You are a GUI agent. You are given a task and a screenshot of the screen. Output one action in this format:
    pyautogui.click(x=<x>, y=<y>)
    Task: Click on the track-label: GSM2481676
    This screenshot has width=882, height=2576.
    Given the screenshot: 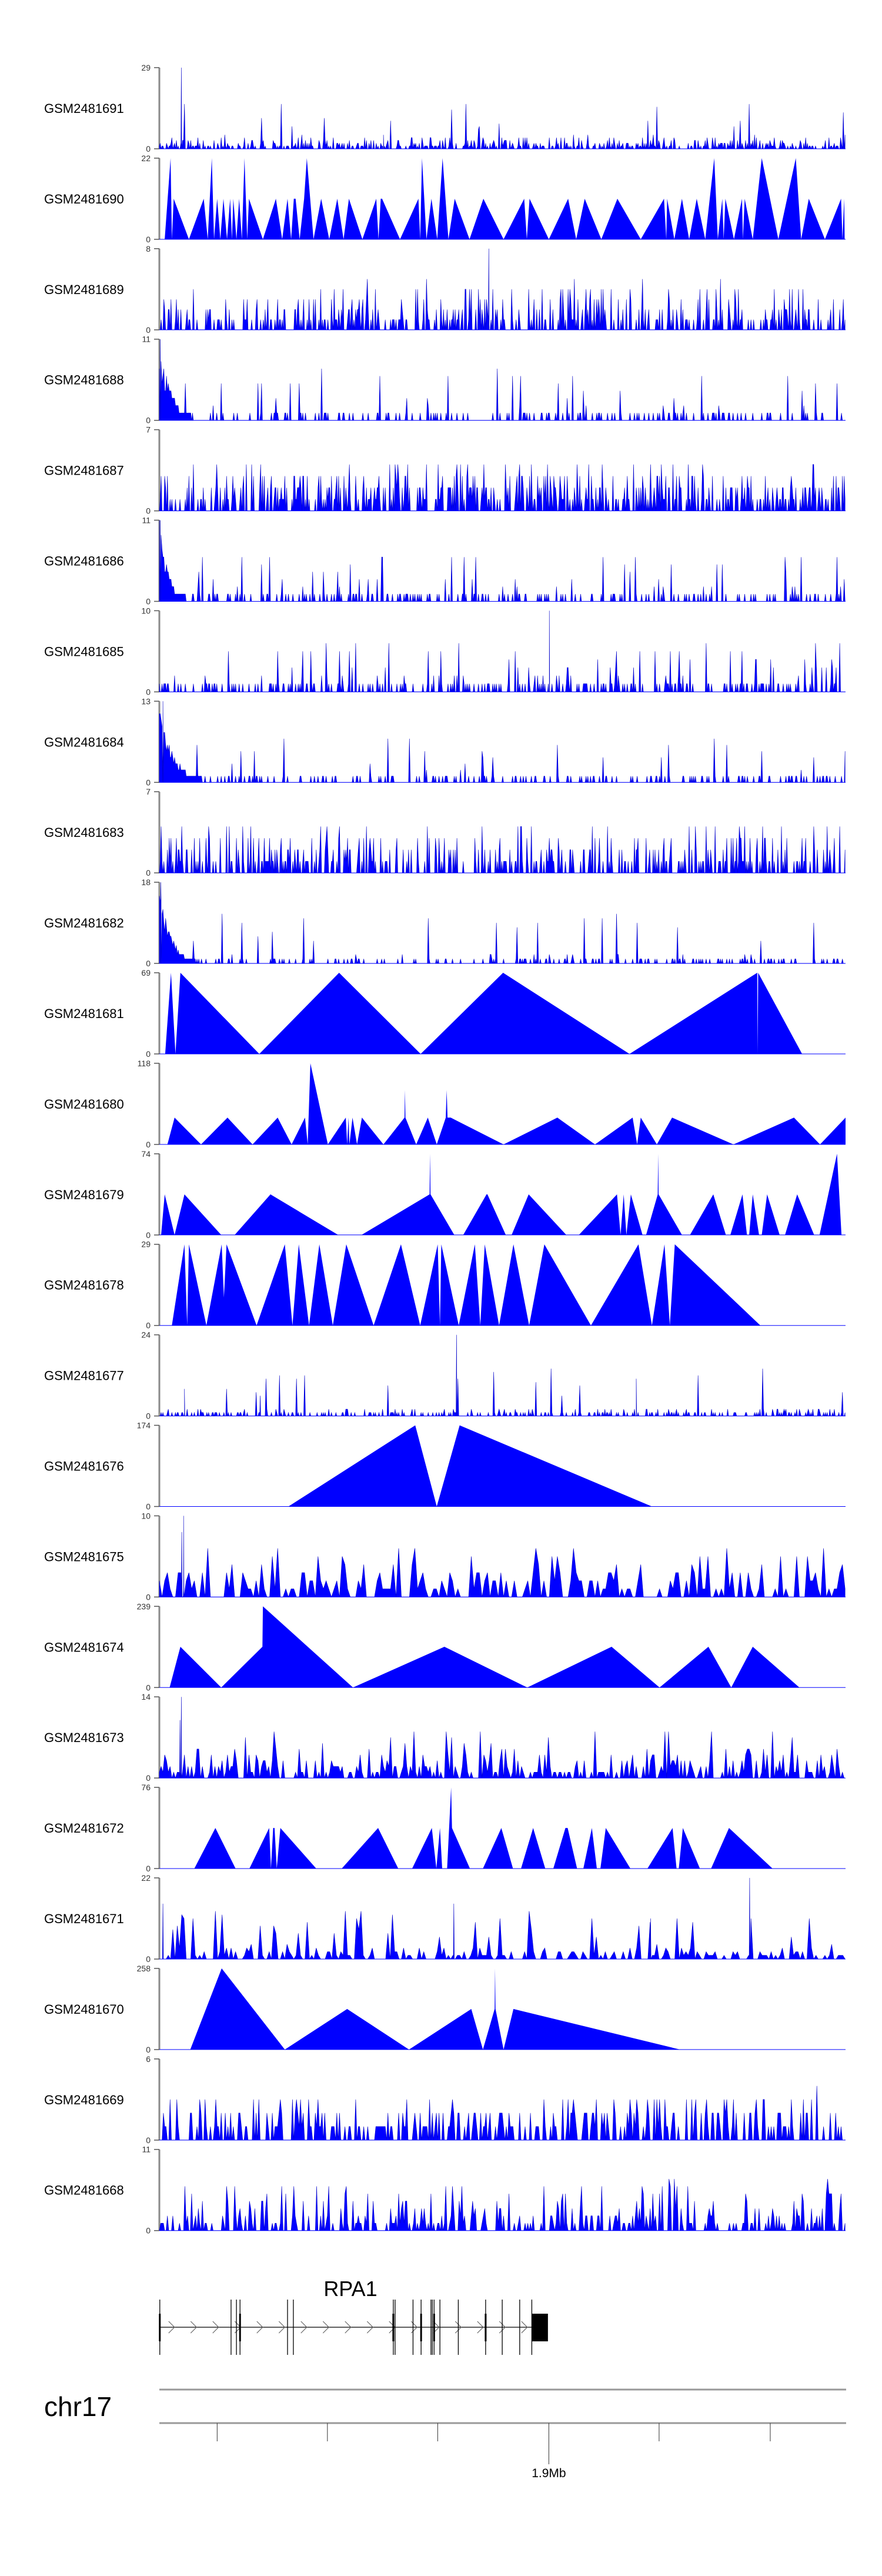 What is the action you would take?
    pyautogui.click(x=84, y=1466)
    